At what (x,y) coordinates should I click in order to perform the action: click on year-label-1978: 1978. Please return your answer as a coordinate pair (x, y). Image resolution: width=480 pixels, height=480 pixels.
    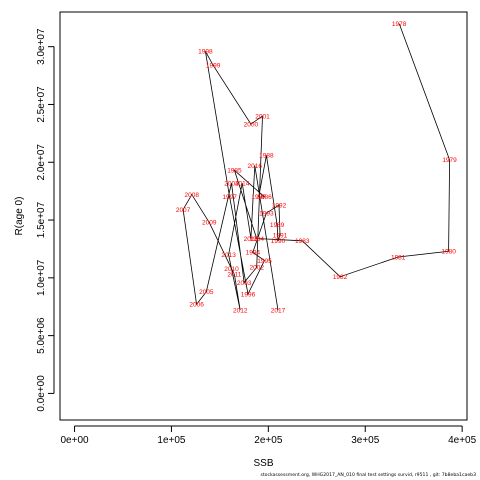
    Looking at the image, I should click on (399, 24).